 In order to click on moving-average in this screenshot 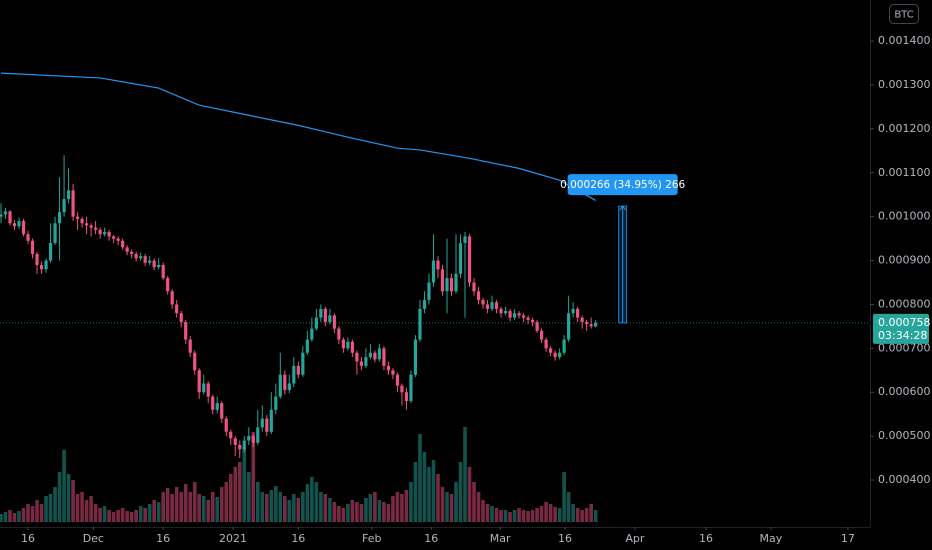, I will do `click(298, 136)`.